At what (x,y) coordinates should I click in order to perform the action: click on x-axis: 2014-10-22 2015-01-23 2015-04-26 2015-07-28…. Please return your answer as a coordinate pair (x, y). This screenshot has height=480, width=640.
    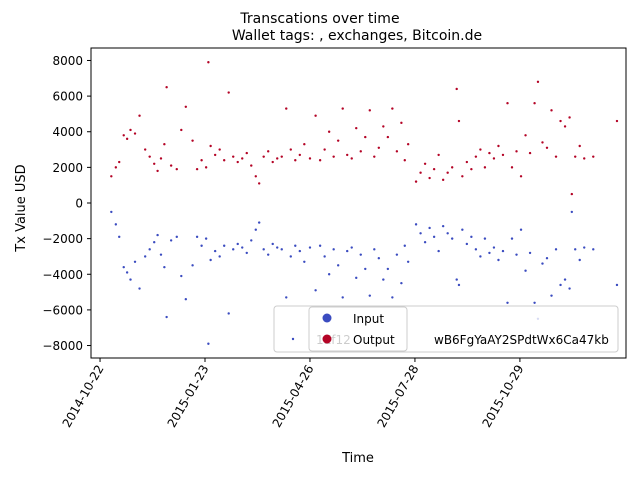
    Looking at the image, I should click on (293, 394).